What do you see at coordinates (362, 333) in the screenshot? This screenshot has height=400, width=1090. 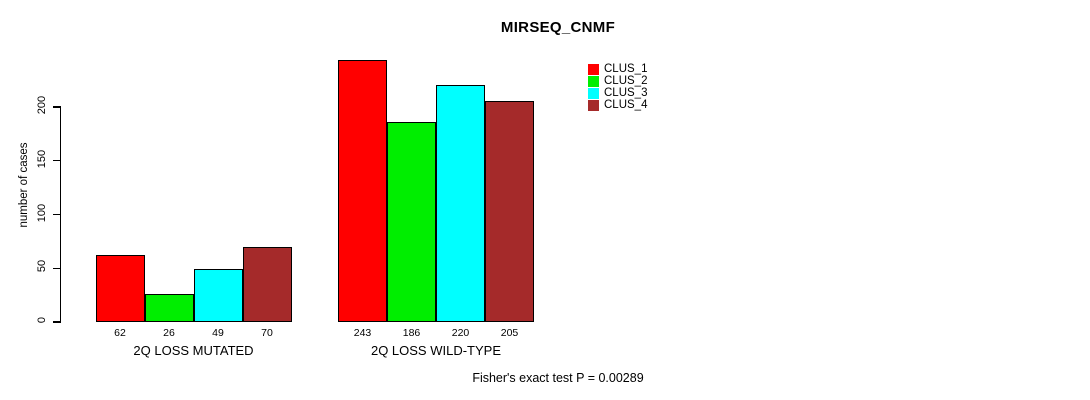 I see `bar-value-label: 243` at bounding box center [362, 333].